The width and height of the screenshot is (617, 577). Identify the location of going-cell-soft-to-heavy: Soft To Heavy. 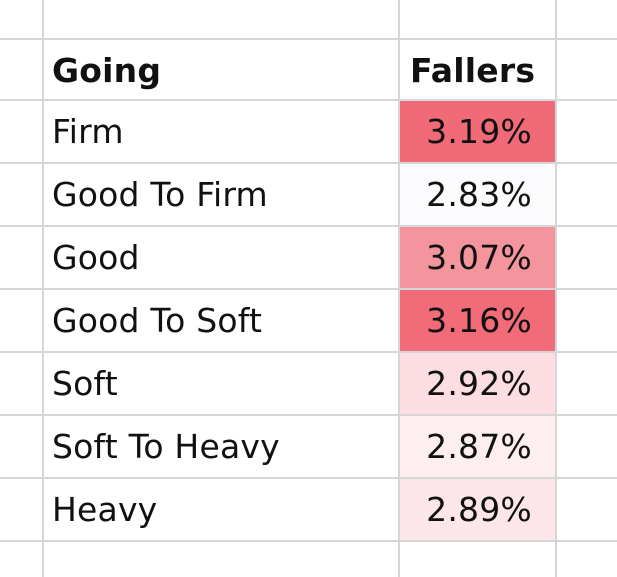
(166, 446).